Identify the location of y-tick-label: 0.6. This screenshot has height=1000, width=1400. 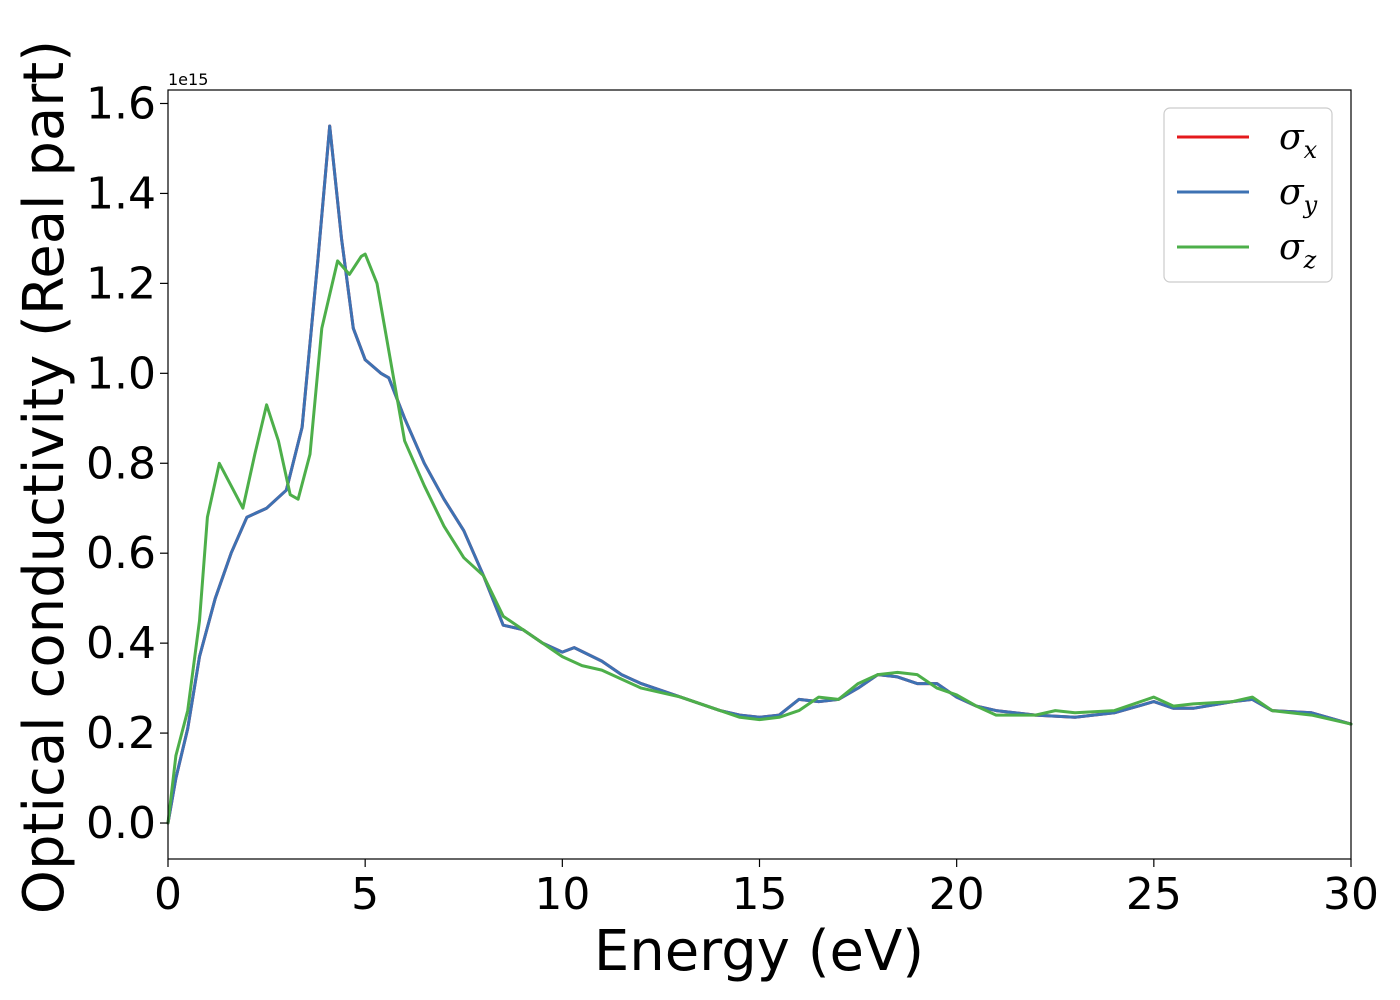
(121, 553).